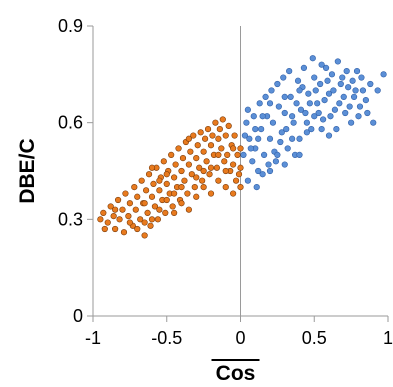 The width and height of the screenshot is (393, 387). I want to click on y-tick-label: 0.3, so click(70, 219).